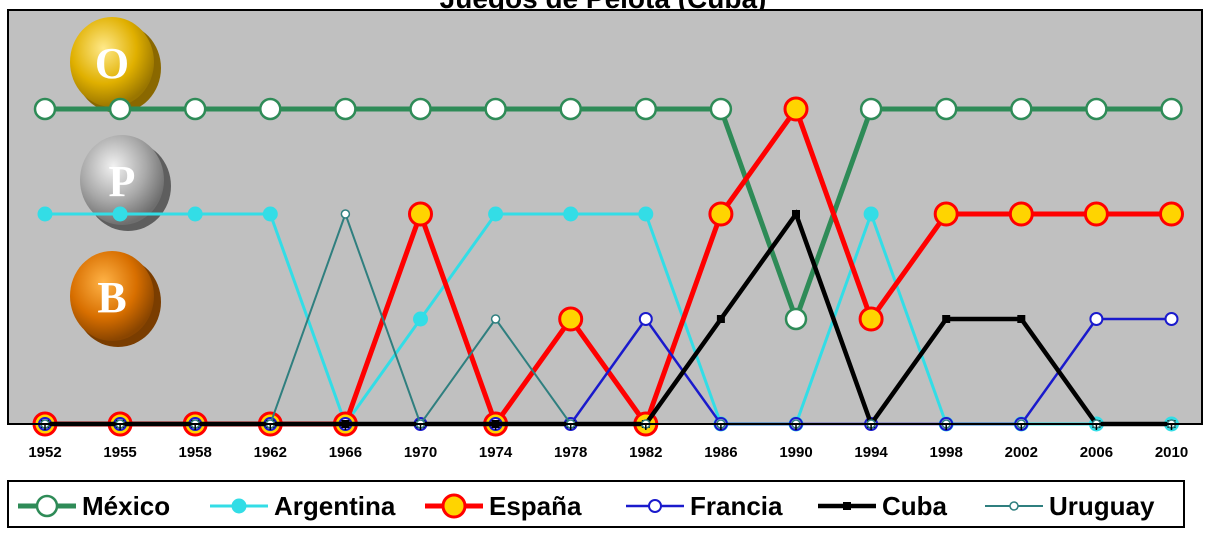 This screenshot has width=1206, height=533. Describe the element at coordinates (45, 109) in the screenshot. I see `point-mexico-1952` at that location.